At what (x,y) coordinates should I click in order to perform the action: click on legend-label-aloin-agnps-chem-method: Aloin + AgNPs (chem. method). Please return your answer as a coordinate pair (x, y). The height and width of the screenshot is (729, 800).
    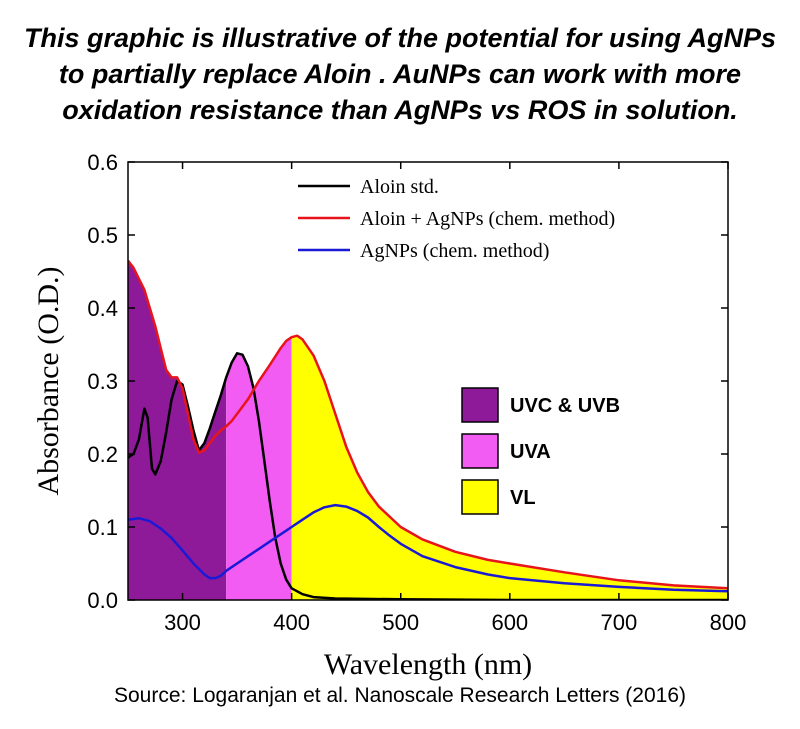
    Looking at the image, I should click on (487, 219).